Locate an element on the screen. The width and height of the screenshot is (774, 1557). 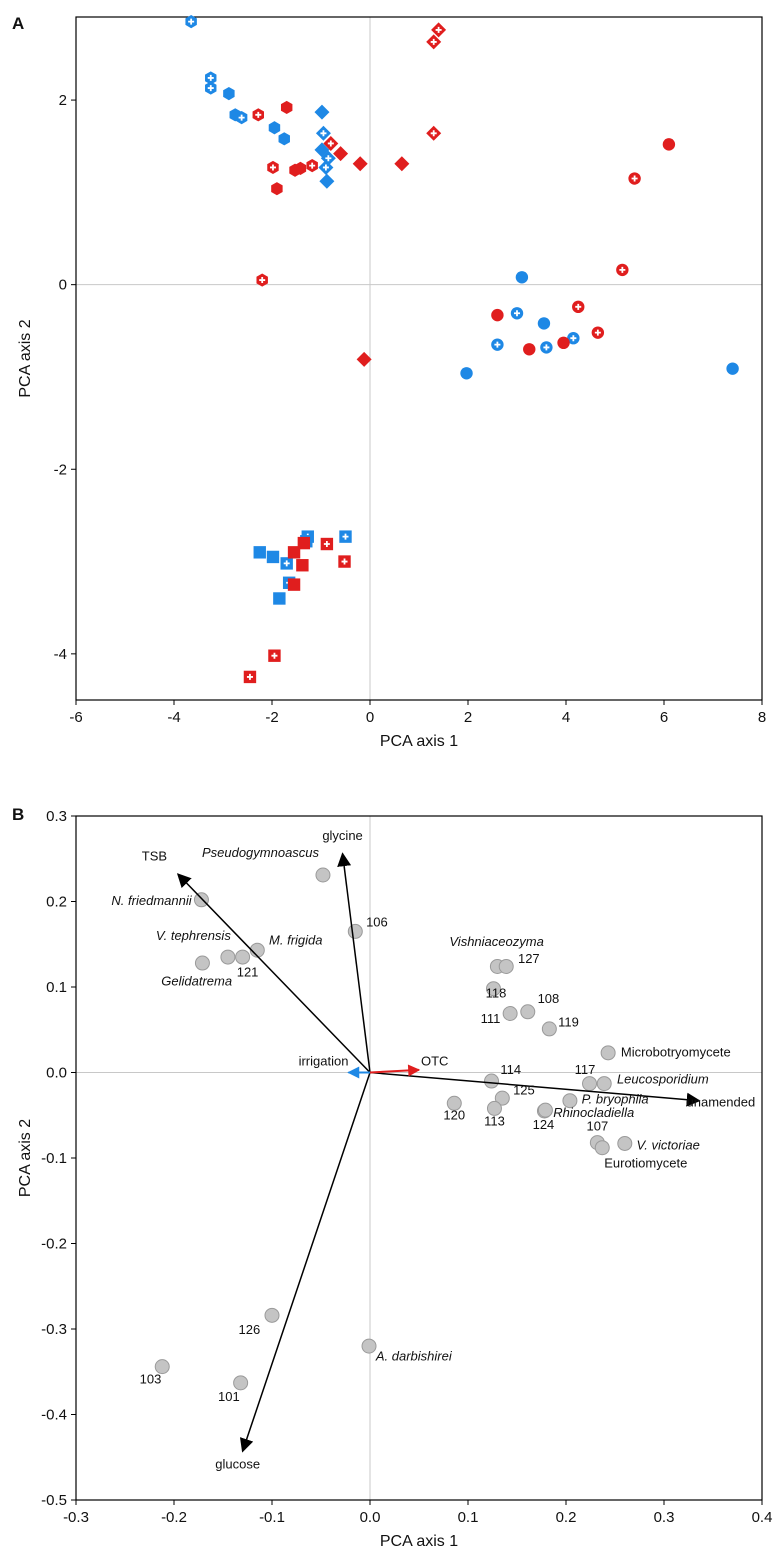
taxon-label: Vishniaceozyma is located at coordinates (496, 941).